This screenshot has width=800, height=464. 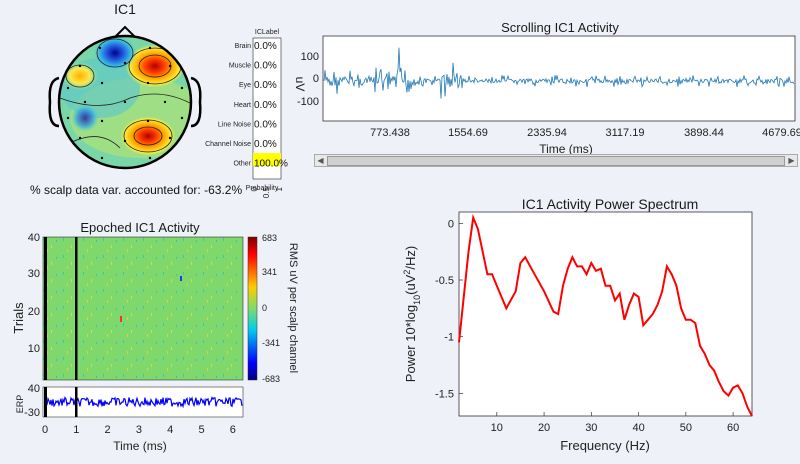 I want to click on epoched-ytick-1: 30, so click(x=34, y=274).